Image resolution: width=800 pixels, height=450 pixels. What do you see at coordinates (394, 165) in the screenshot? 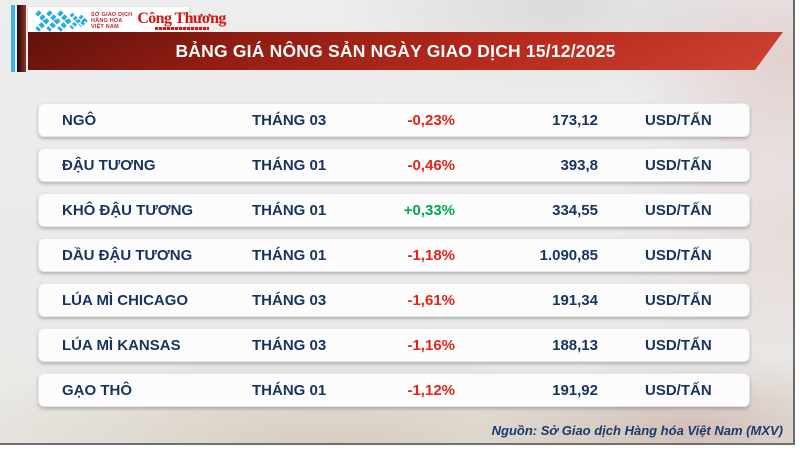
I see `table-row: ĐẬU TƯƠNG THÁNG 01 -0,46% 393,8 USD/TẤN` at bounding box center [394, 165].